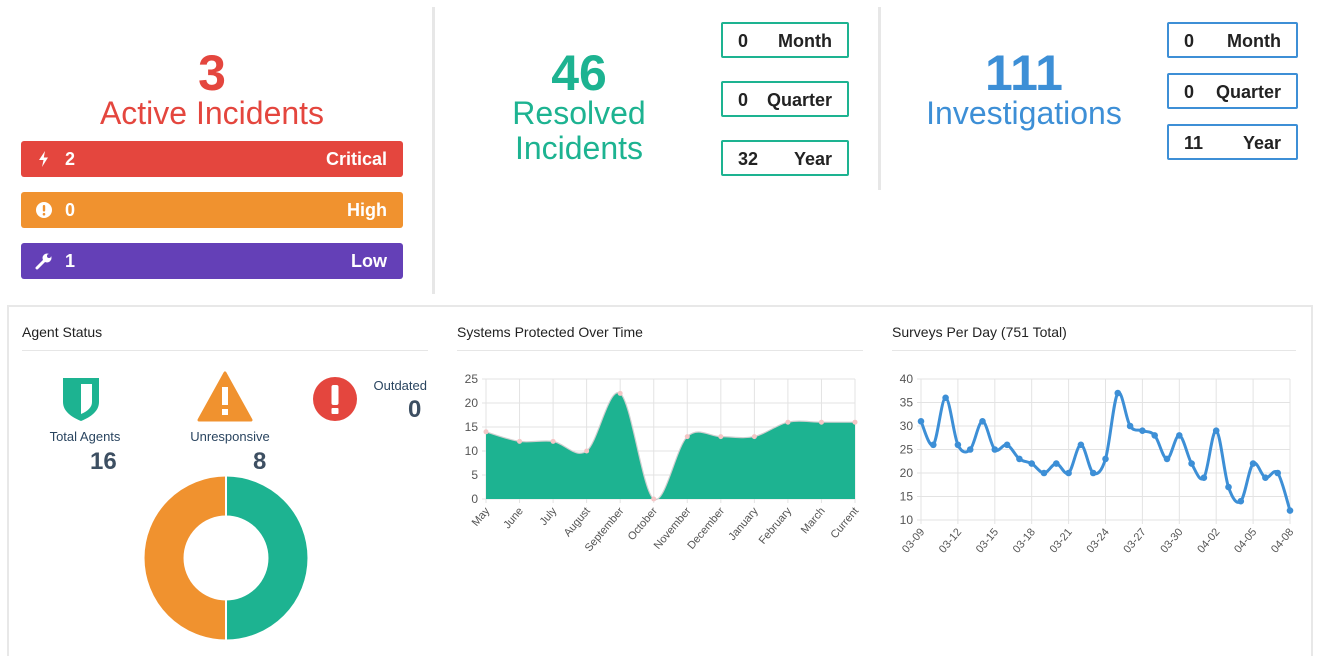  Describe the element at coordinates (369, 261) in the screenshot. I see `low-label: Low` at that location.